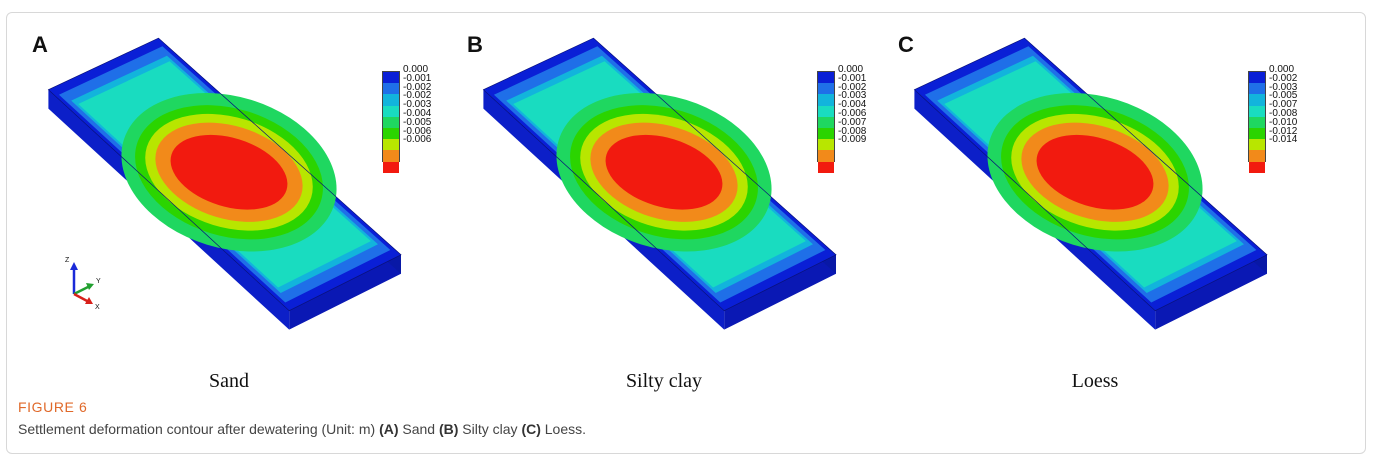 The width and height of the screenshot is (1375, 460). Describe the element at coordinates (229, 381) in the screenshot. I see `panel-caption: Sand` at that location.